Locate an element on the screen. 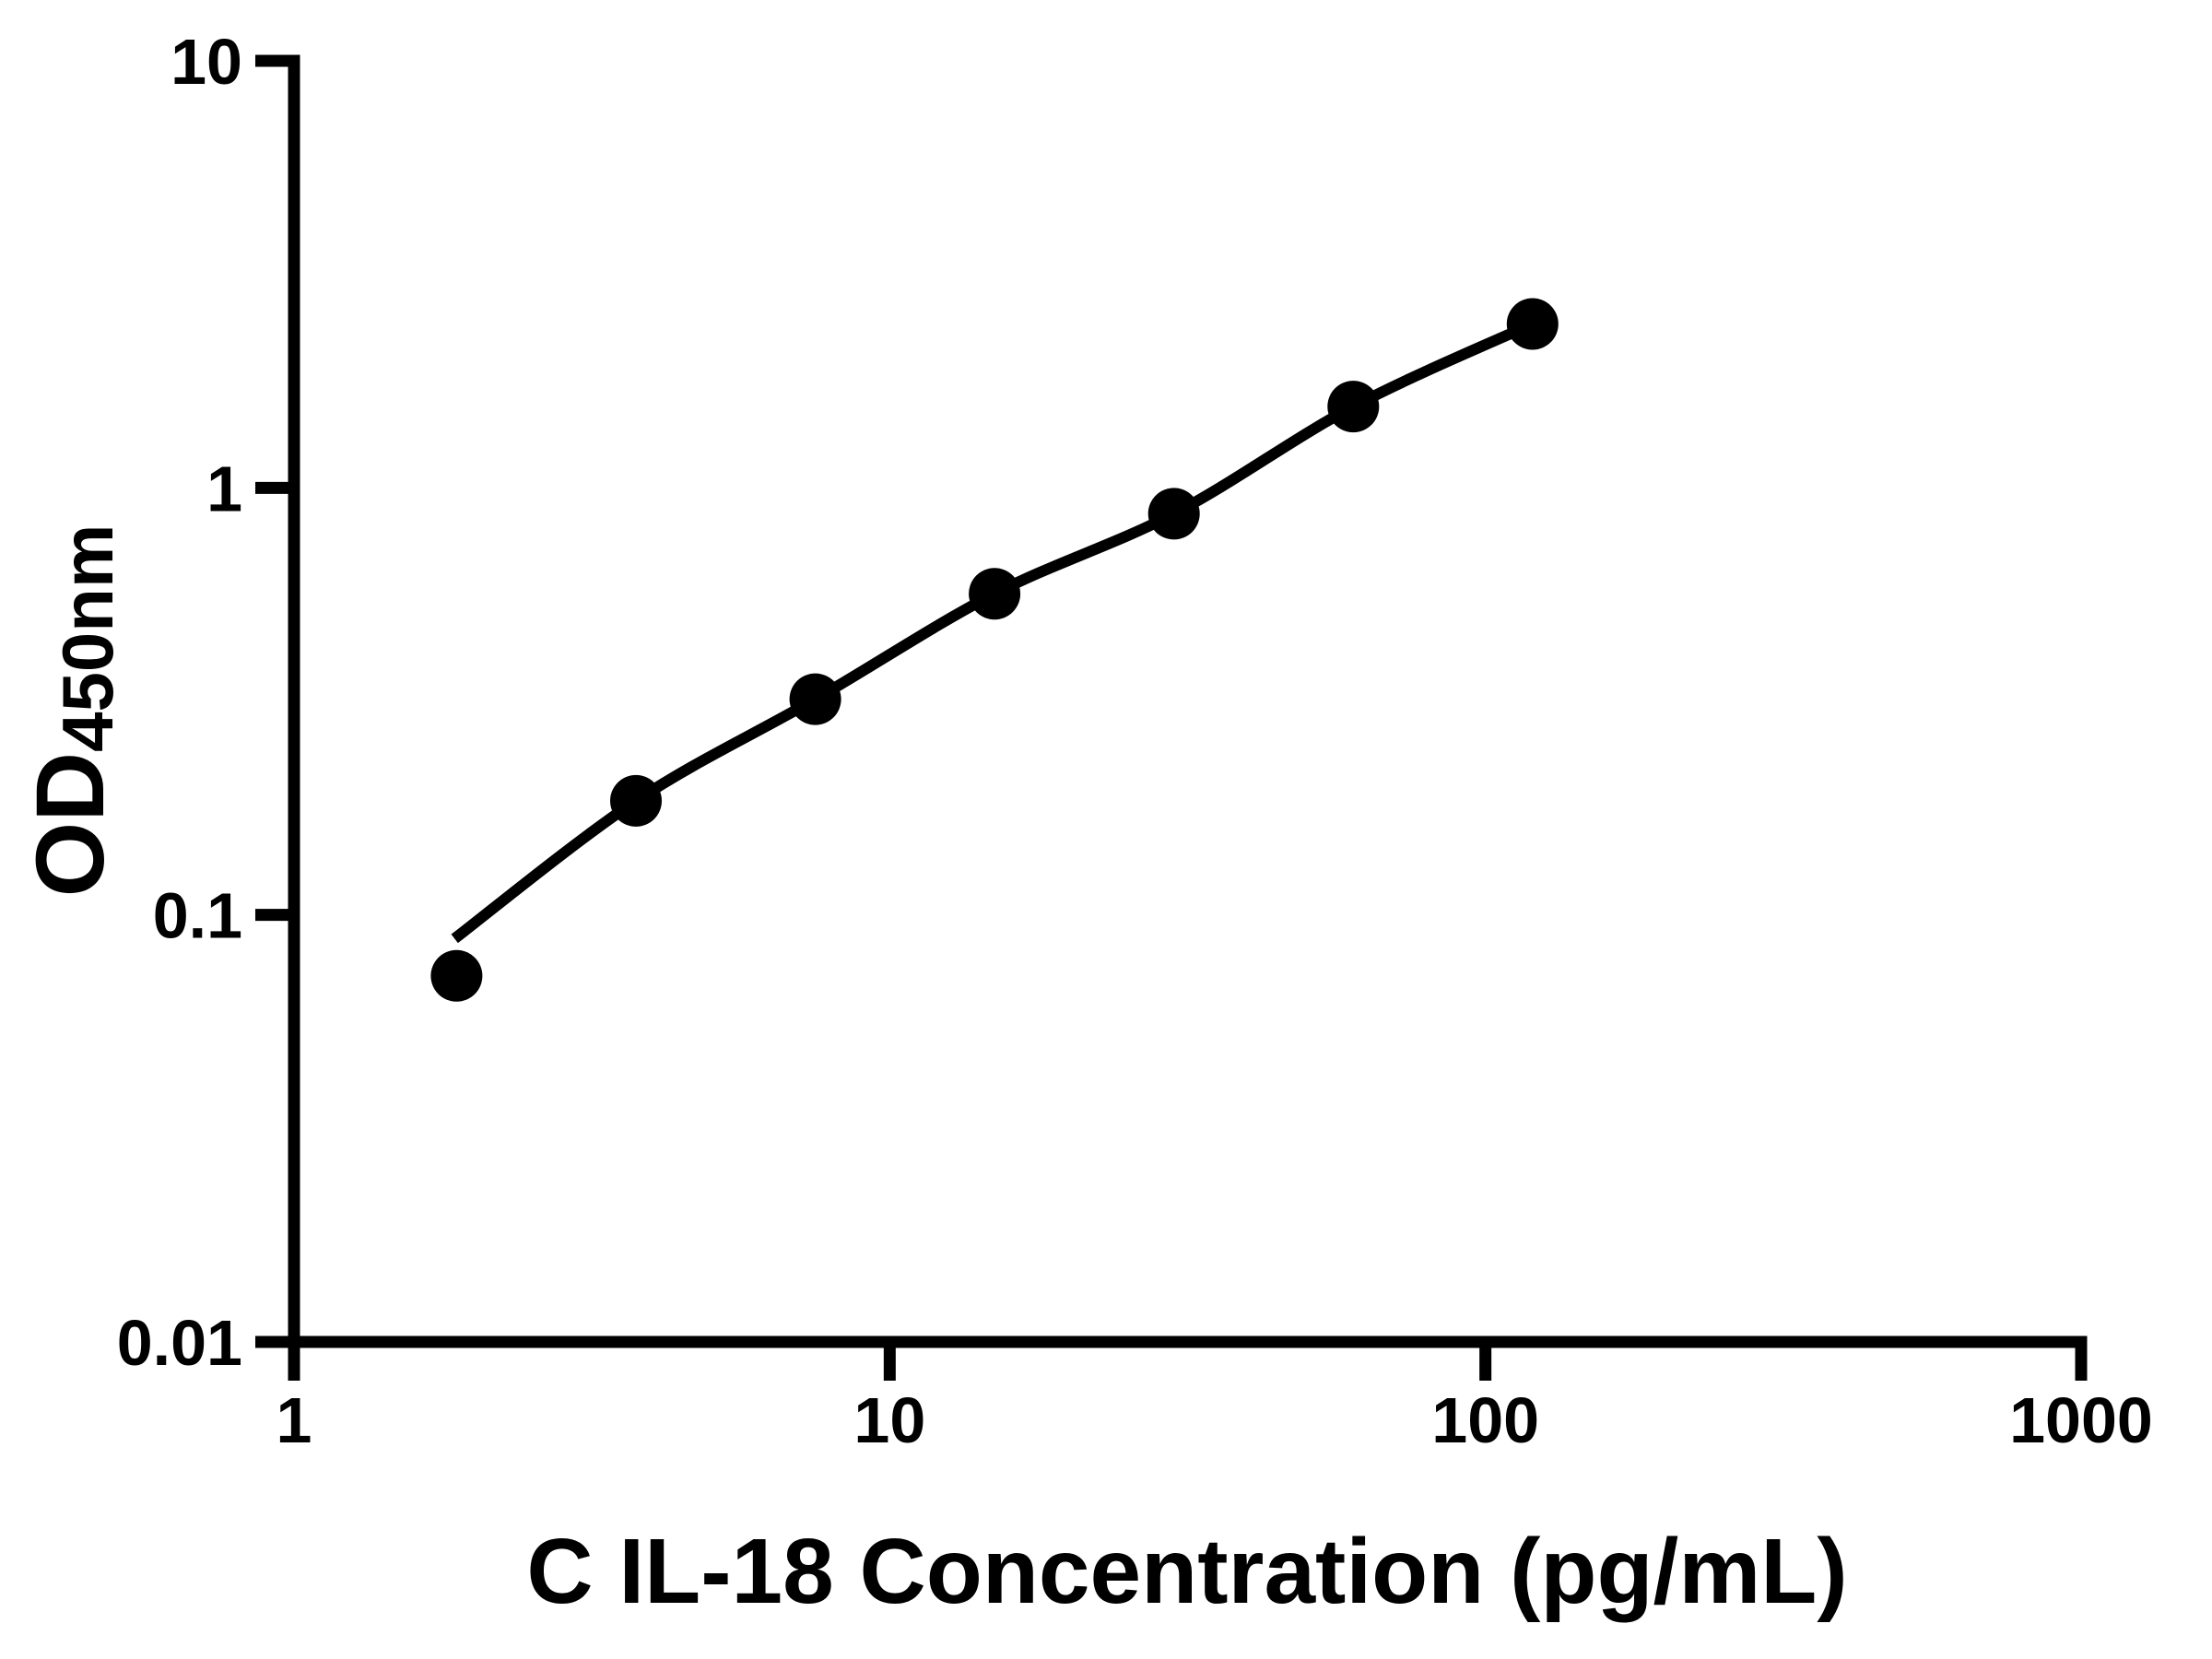  y-tick-label: 10 is located at coordinates (206, 62).